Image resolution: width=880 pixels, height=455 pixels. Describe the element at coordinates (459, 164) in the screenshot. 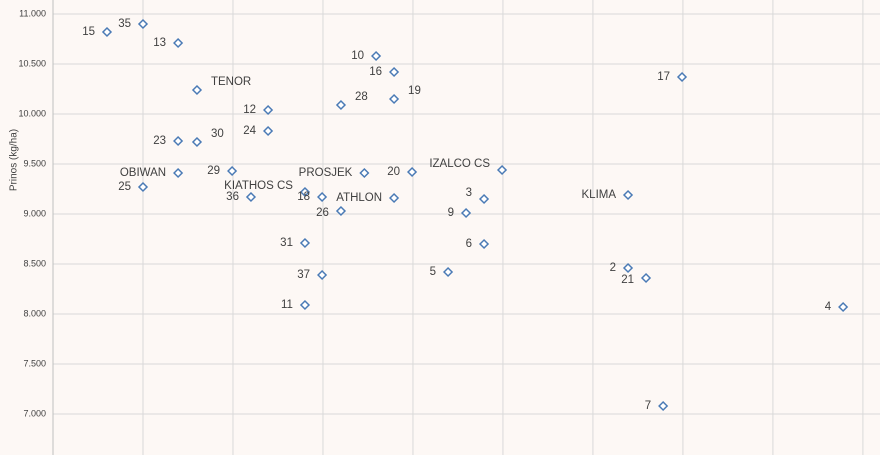

I see `point-label: IZALCO CS` at that location.